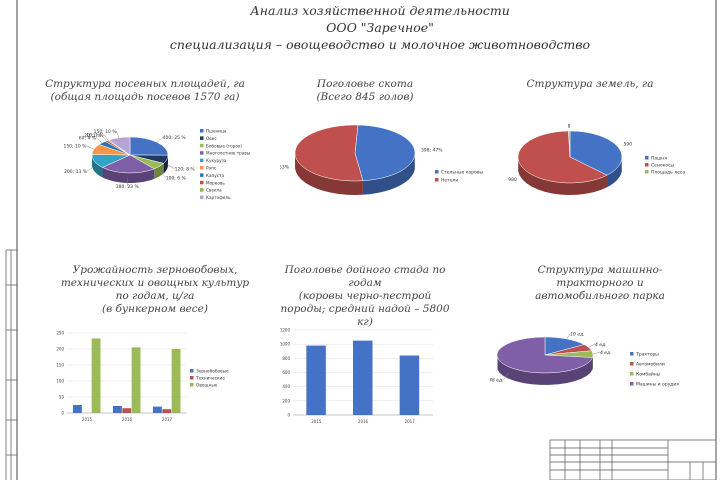 Image resolution: width=720 pixels, height=480 pixels. What do you see at coordinates (496, 381) in the screenshot?
I see `pie-data-label: 48 ед.` at bounding box center [496, 381].